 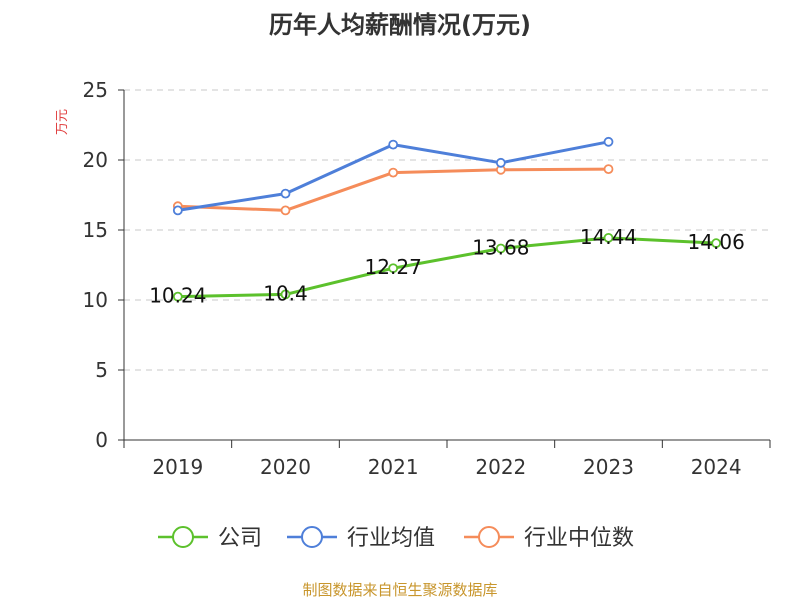 What do you see at coordinates (177, 467) in the screenshot?
I see `x-tick-label: 2019` at bounding box center [177, 467].